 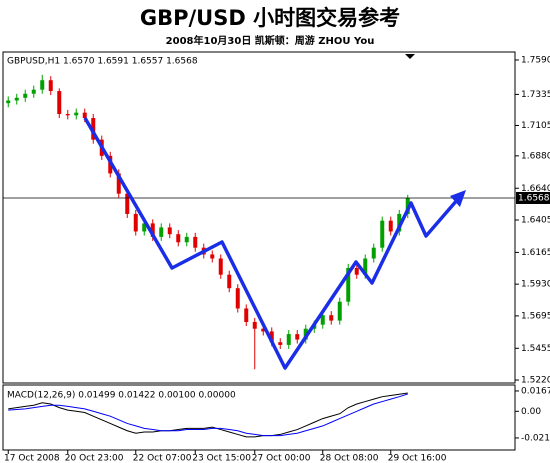 What do you see at coordinates (32, 458) in the screenshot?
I see `x-tick-label: 17 Oct 2008` at bounding box center [32, 458].